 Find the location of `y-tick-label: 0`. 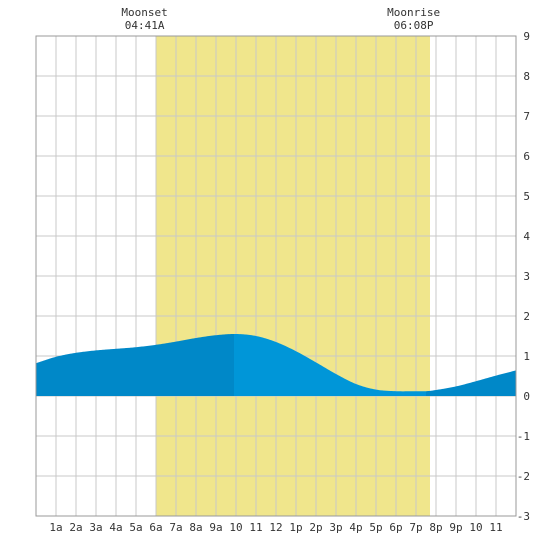

y-tick-label: 0 is located at coordinates (526, 396).